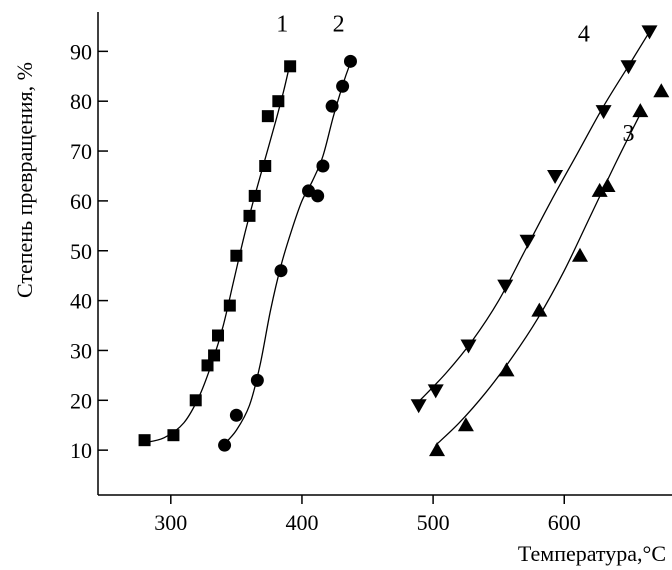 This screenshot has width=672, height=570. What do you see at coordinates (81, 101) in the screenshot?
I see `y-tick-label: 80` at bounding box center [81, 101].